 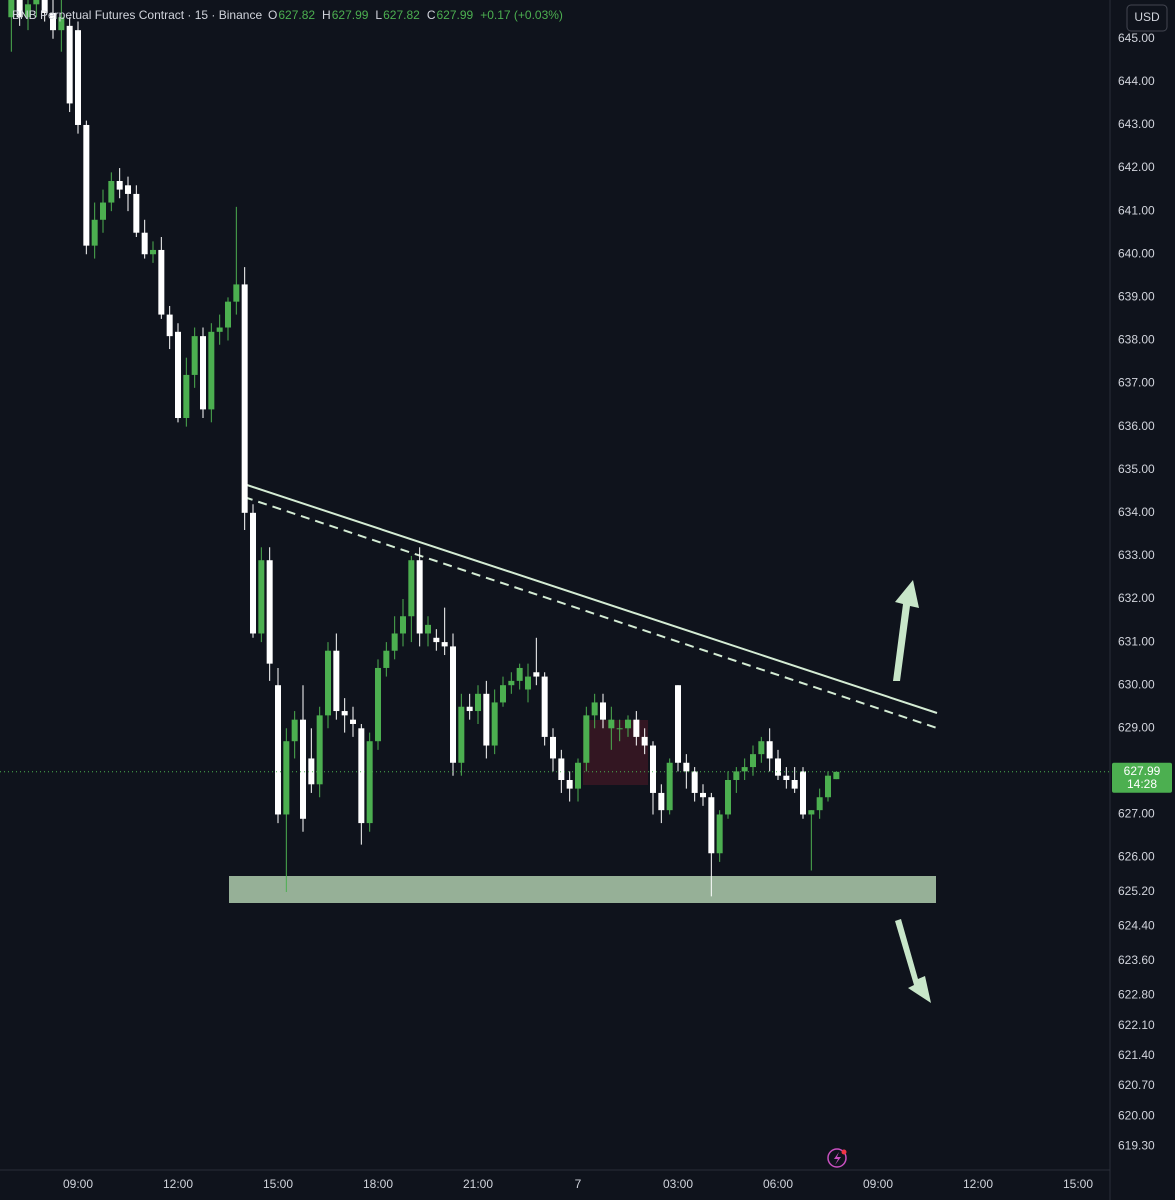 I want to click on legend-key: O, so click(x=272, y=15).